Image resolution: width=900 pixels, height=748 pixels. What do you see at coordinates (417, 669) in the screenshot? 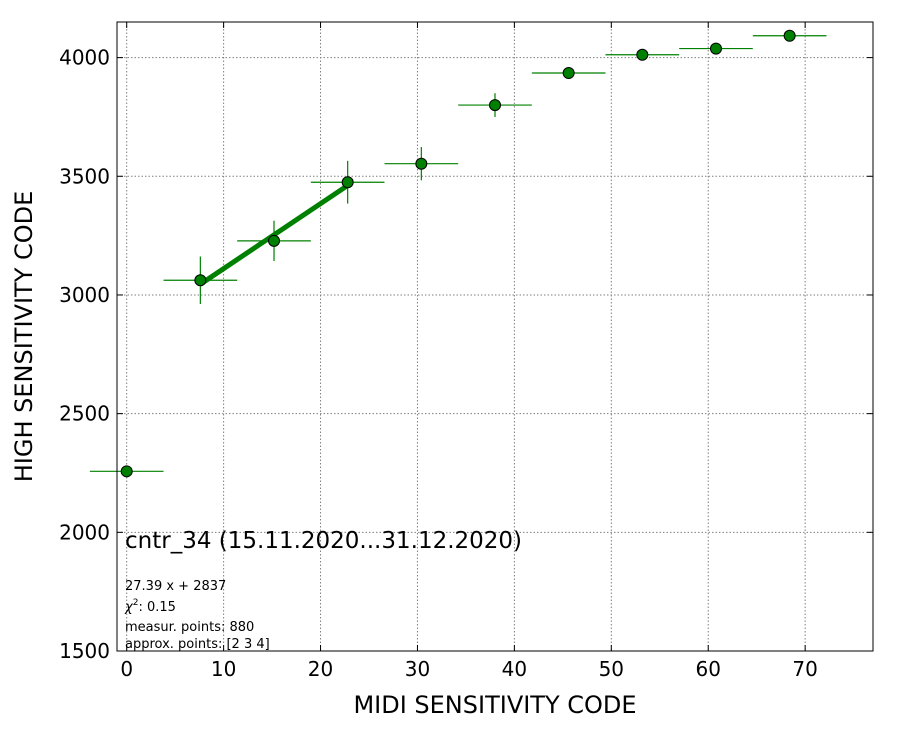
I see `x-tick-label: 30` at bounding box center [417, 669].